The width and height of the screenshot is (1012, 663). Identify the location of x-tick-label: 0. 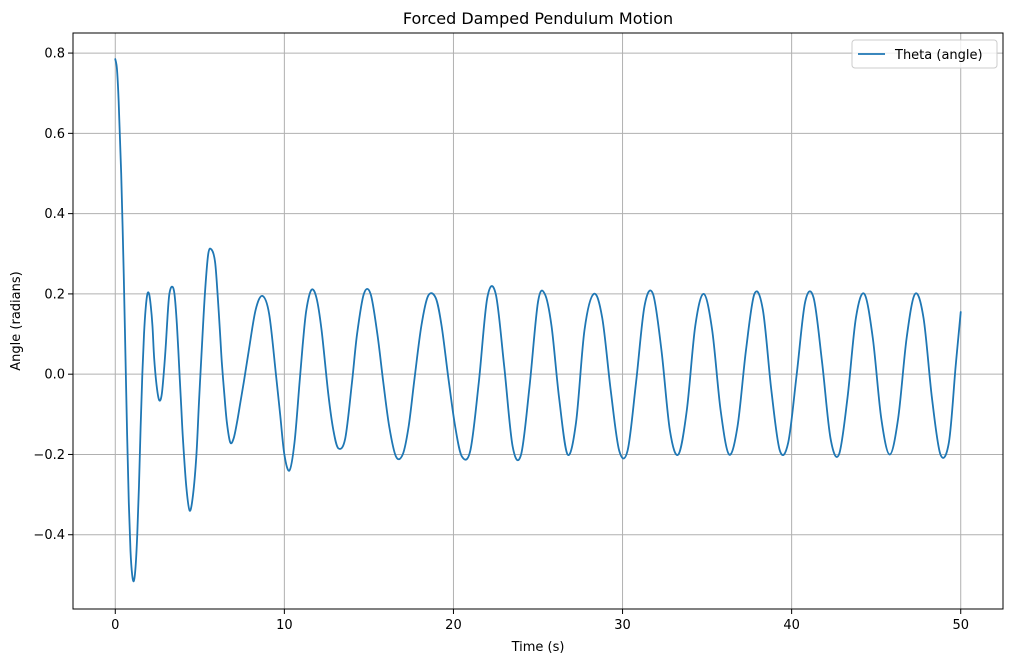
(115, 625).